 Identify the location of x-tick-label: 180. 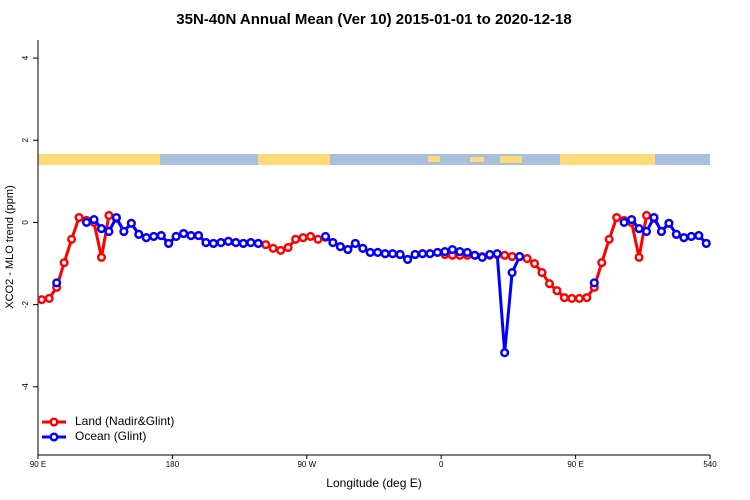
(173, 464).